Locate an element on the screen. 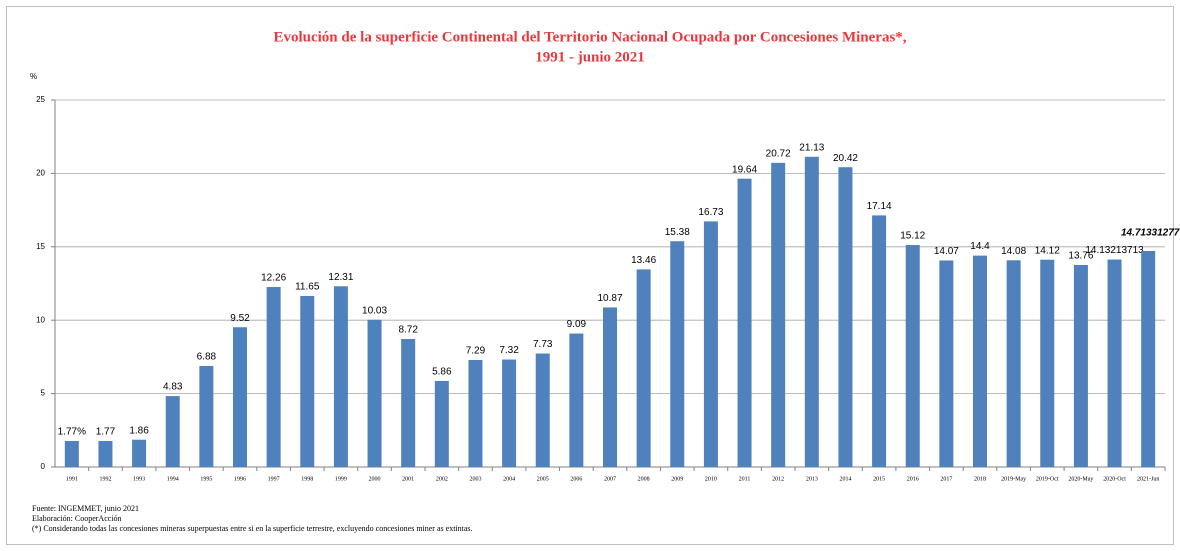 The image size is (1180, 551). x-tick-label: 1991 is located at coordinates (72, 479).